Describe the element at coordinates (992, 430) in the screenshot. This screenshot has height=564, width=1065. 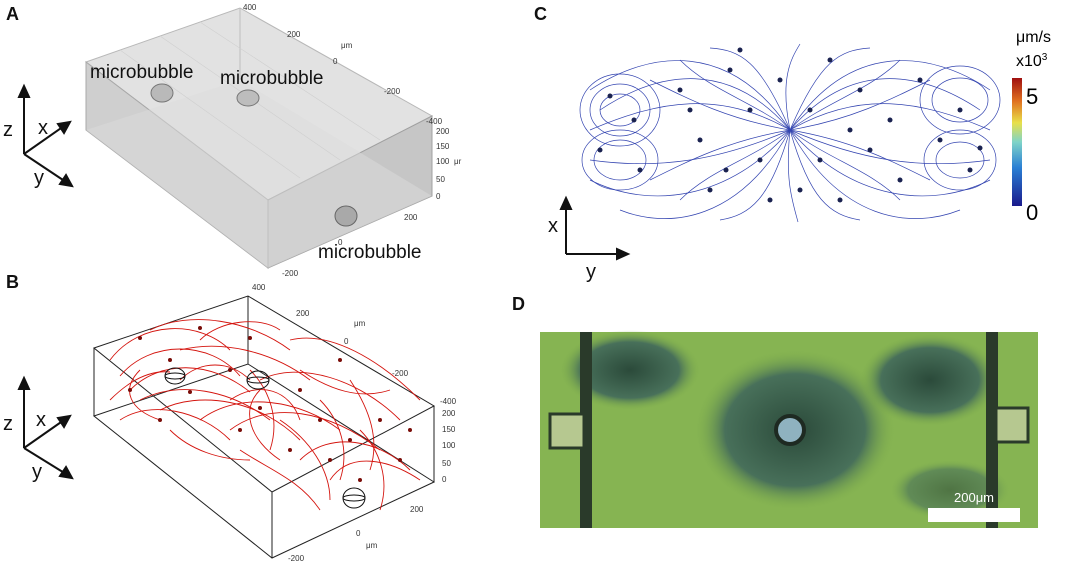
I see `channel-wall-right` at that location.